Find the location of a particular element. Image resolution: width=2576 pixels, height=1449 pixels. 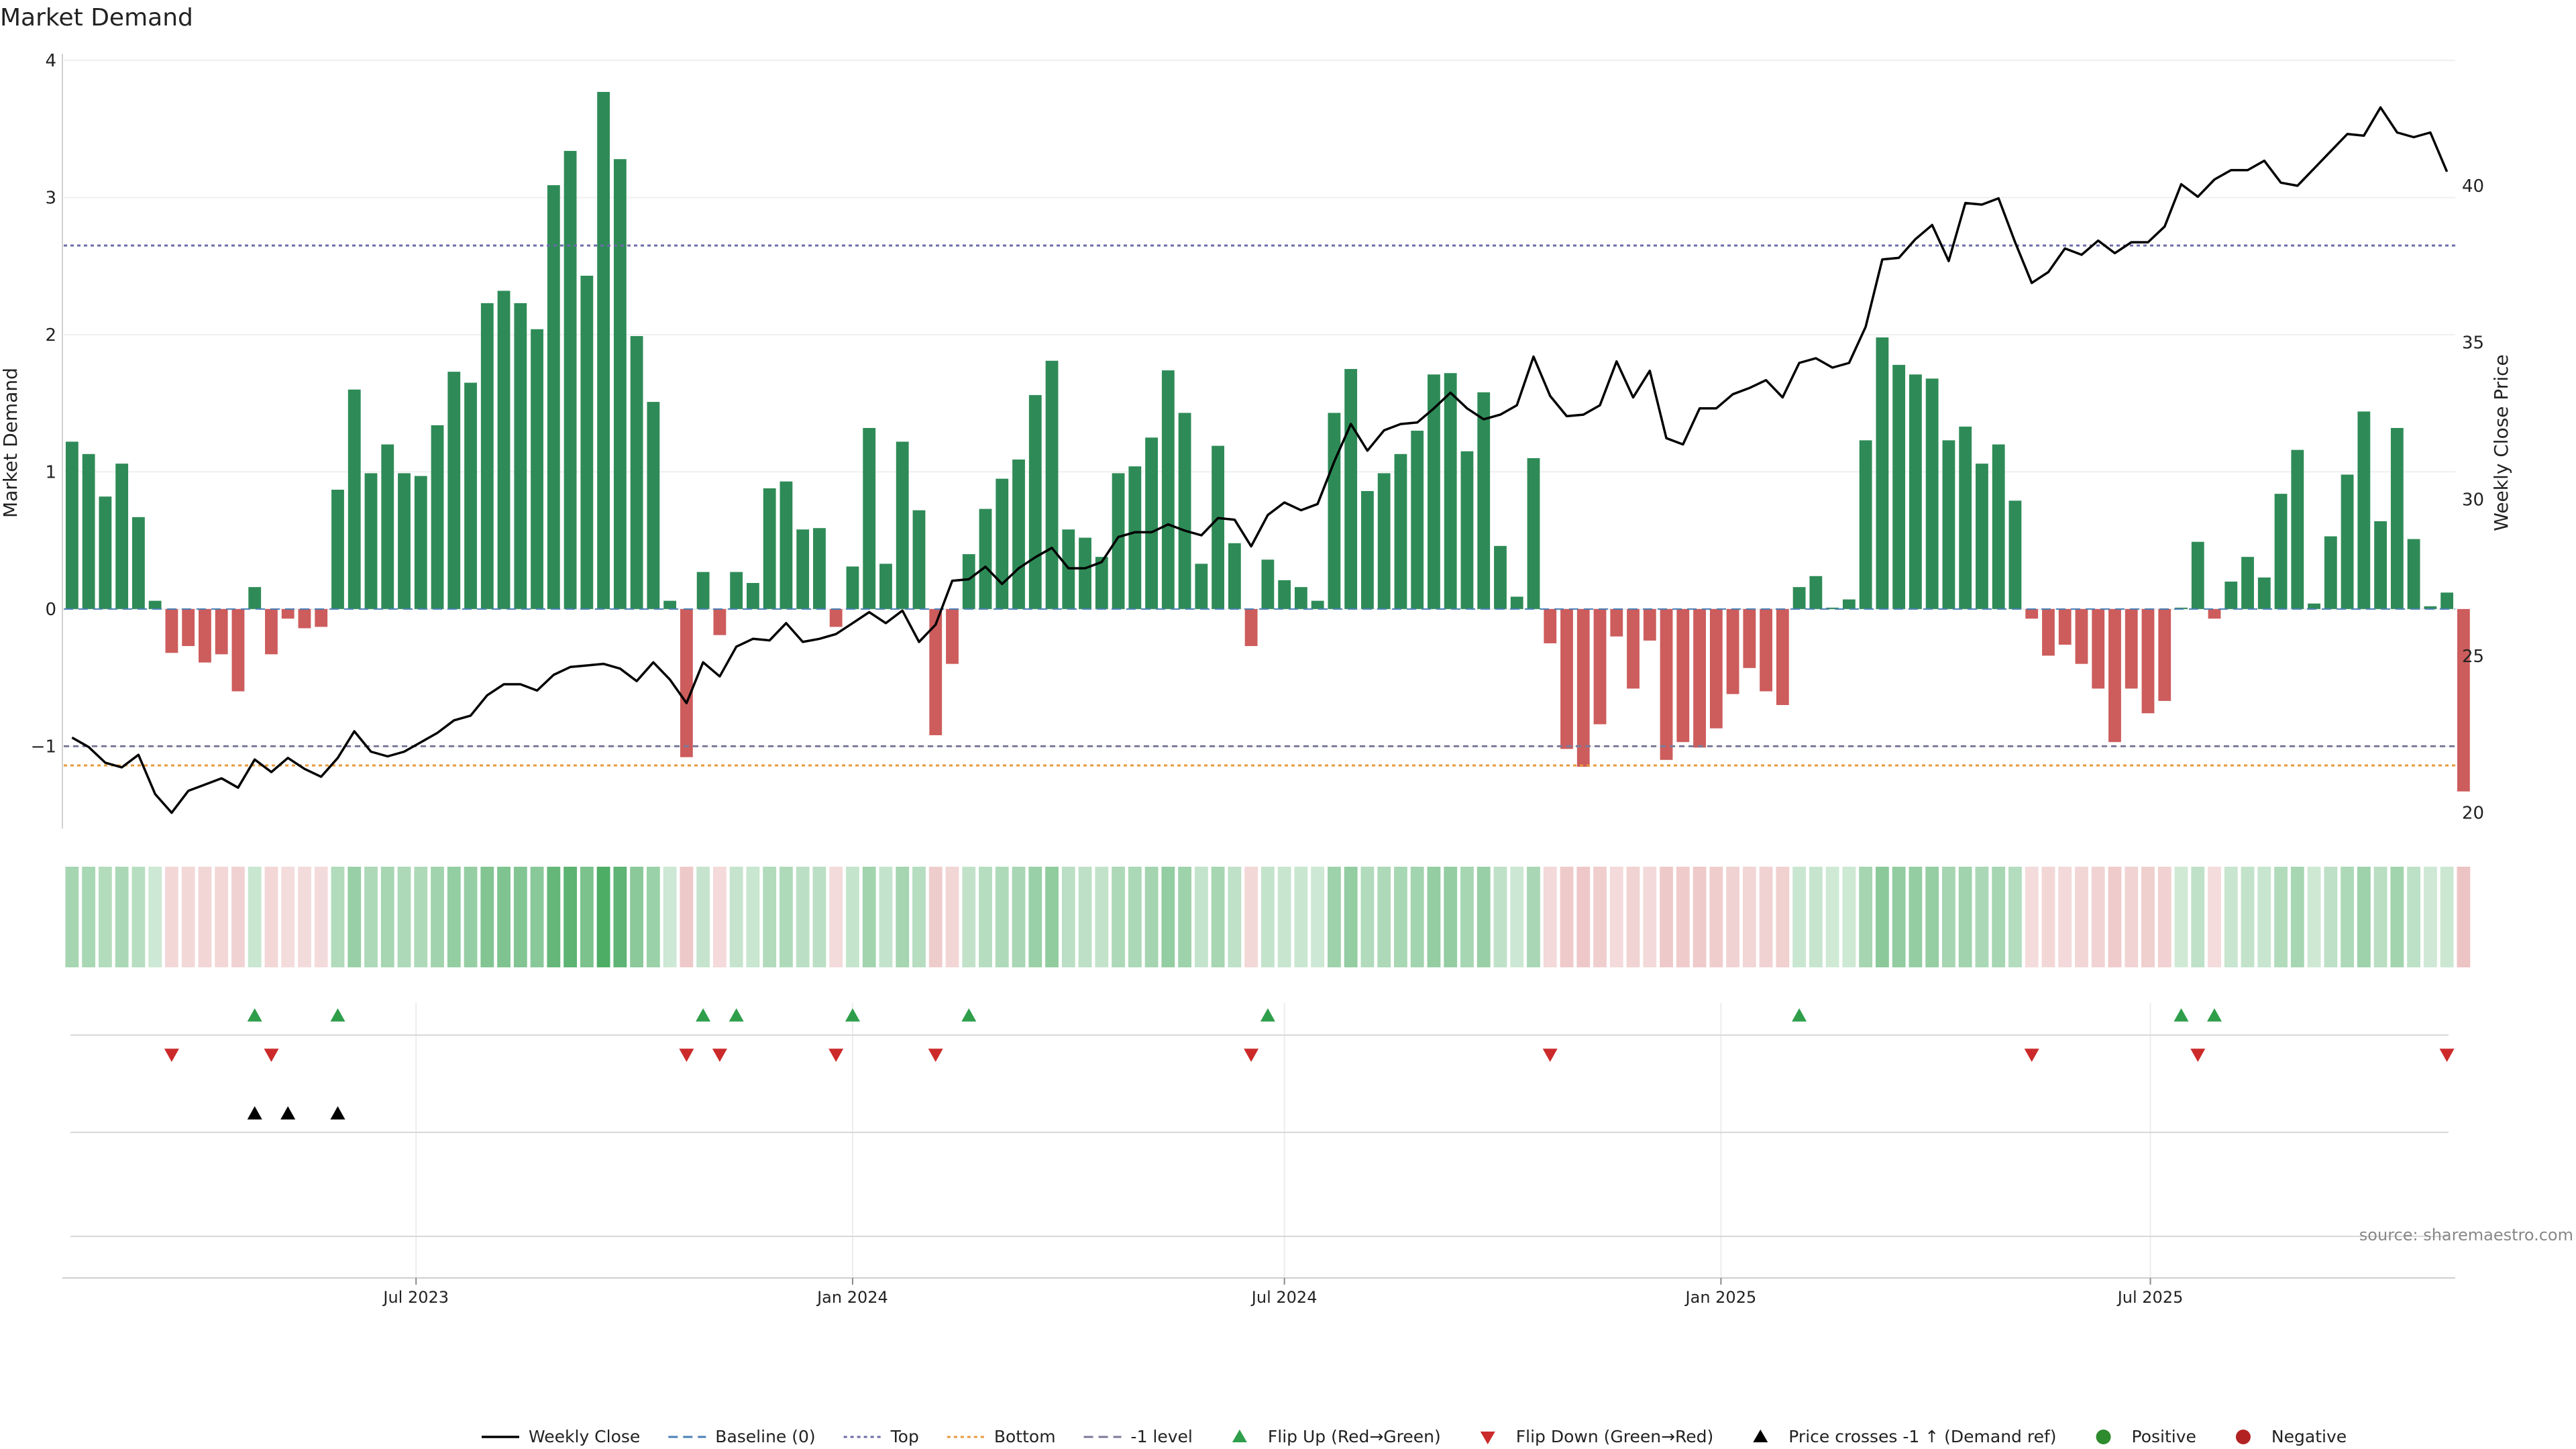

legend-item: Flip Down (Green→Red) is located at coordinates (1596, 1436).